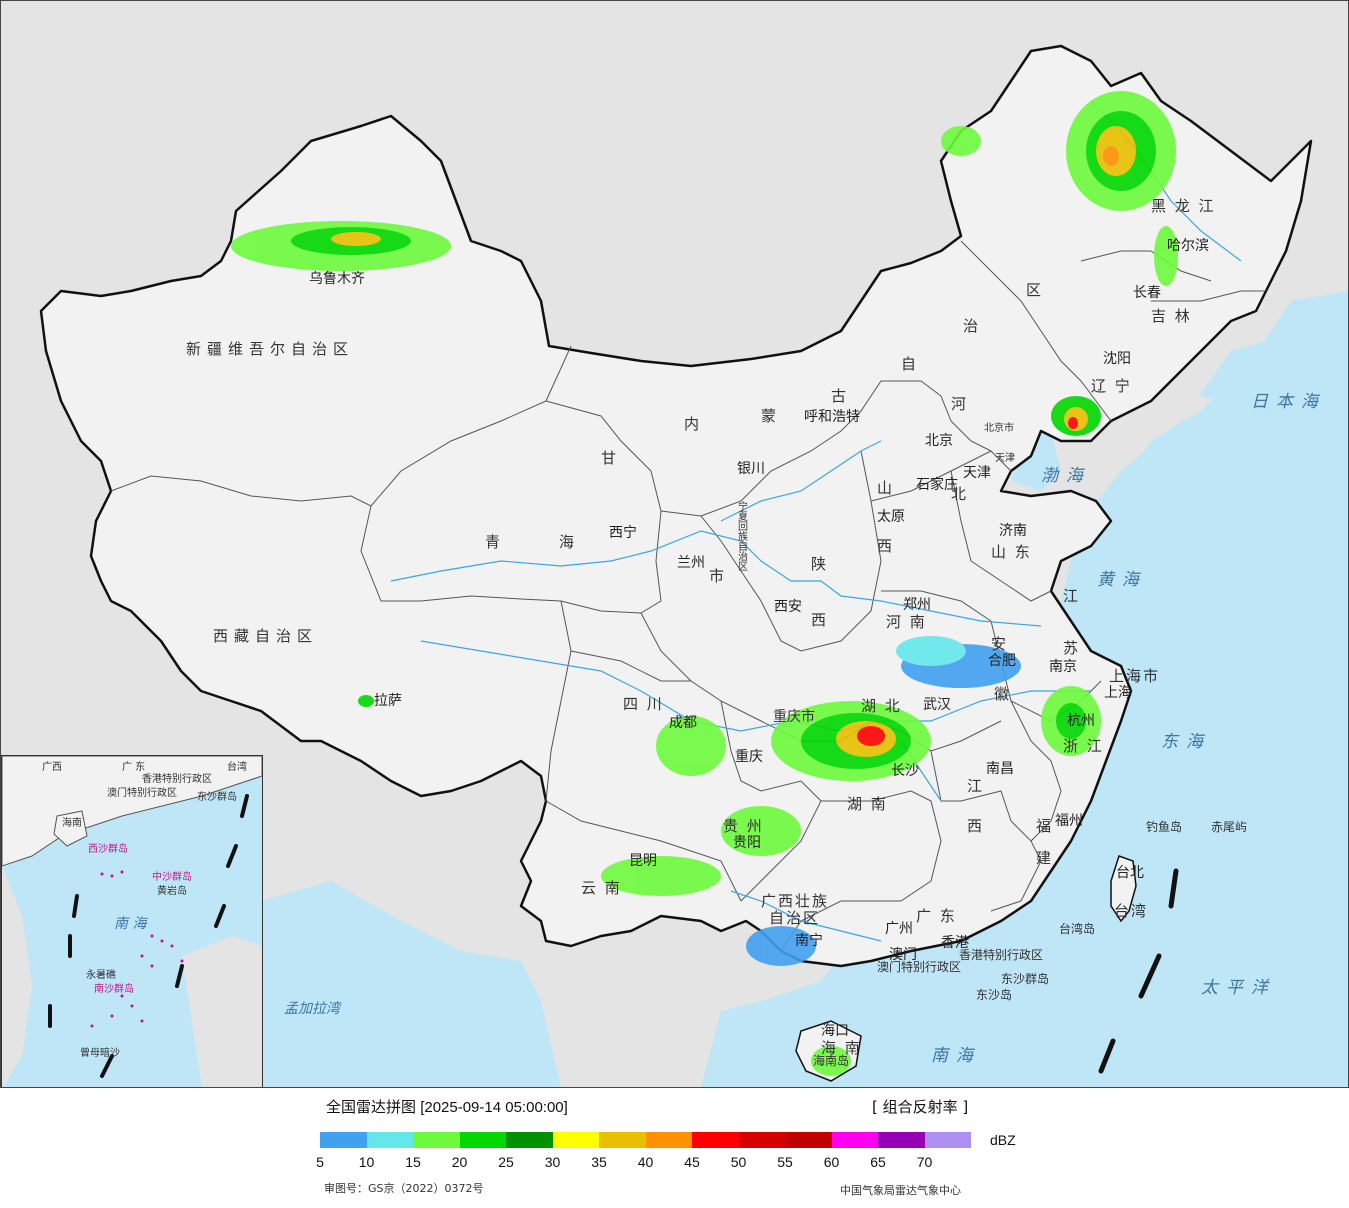 This screenshot has width=1349, height=1208. Describe the element at coordinates (959, 494) in the screenshot. I see `region-hebei-bei: 北` at that location.